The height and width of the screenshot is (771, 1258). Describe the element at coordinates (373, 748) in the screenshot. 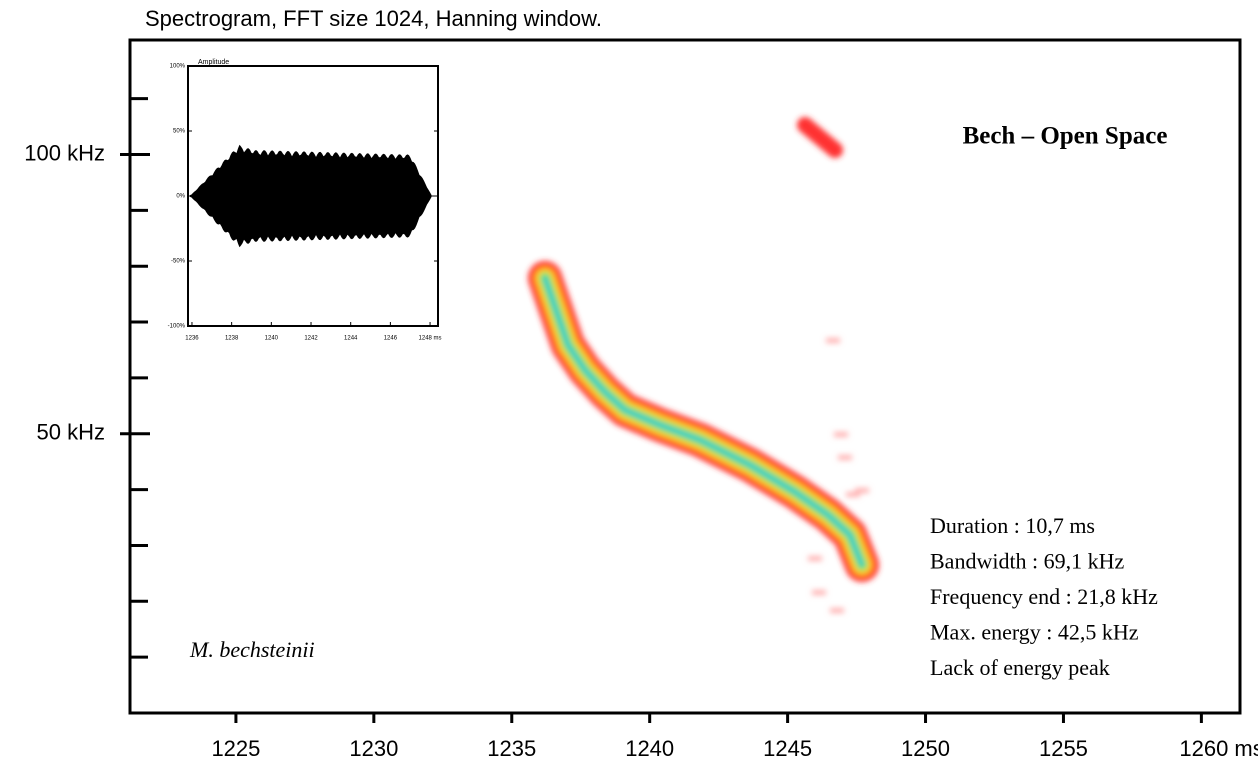

I see `x-tick-label: 1230` at that location.